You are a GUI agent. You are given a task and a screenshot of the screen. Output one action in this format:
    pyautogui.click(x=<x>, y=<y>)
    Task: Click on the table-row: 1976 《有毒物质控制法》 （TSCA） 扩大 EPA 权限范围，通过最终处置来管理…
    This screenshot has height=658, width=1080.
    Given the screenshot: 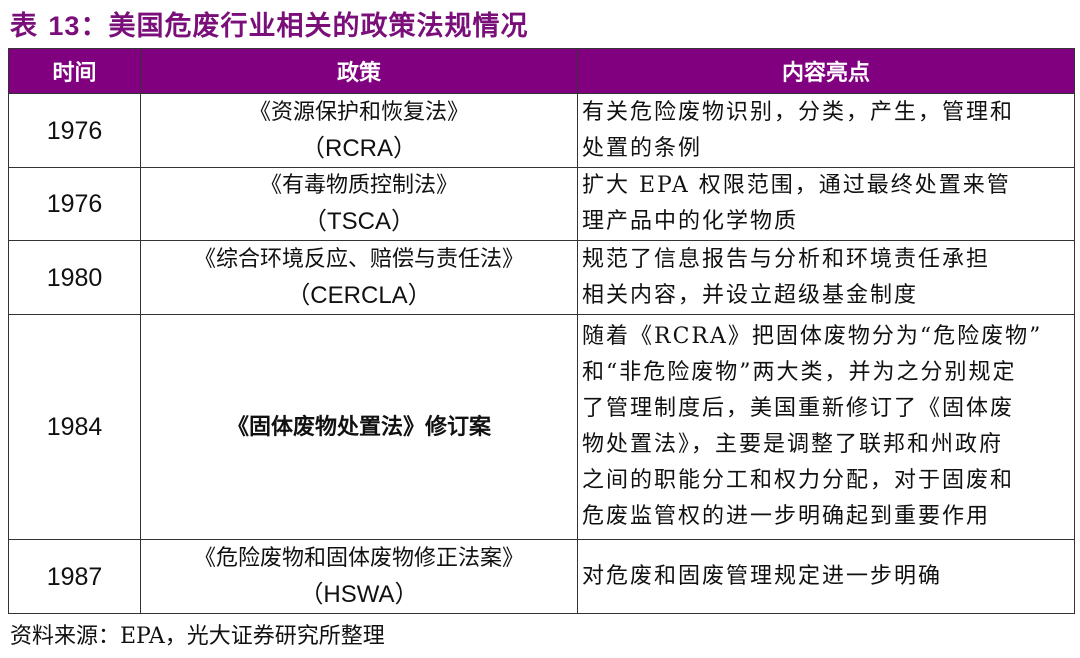 What is the action you would take?
    pyautogui.click(x=541, y=204)
    